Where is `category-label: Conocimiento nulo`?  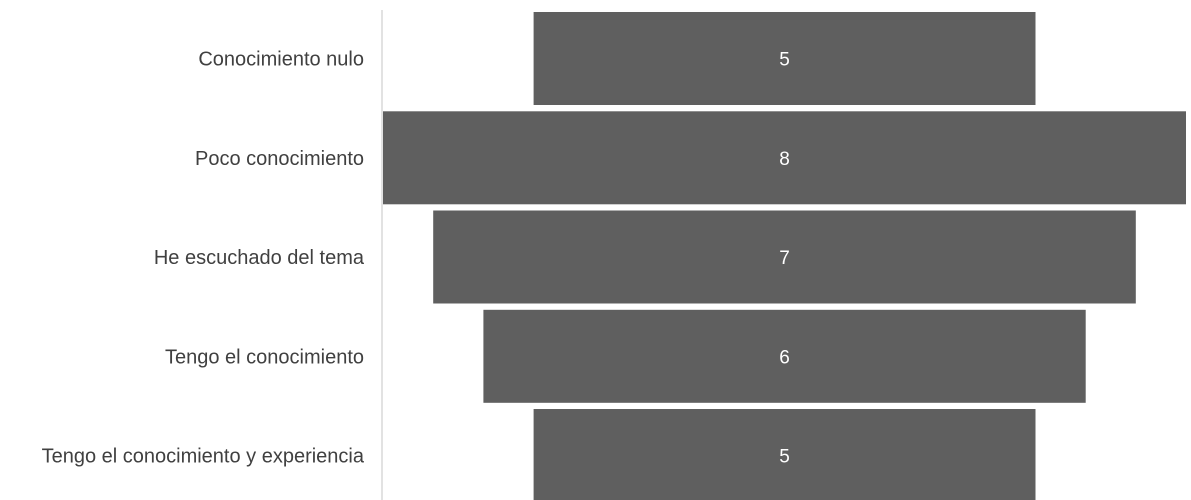 category-label: Conocimiento nulo is located at coordinates (281, 60).